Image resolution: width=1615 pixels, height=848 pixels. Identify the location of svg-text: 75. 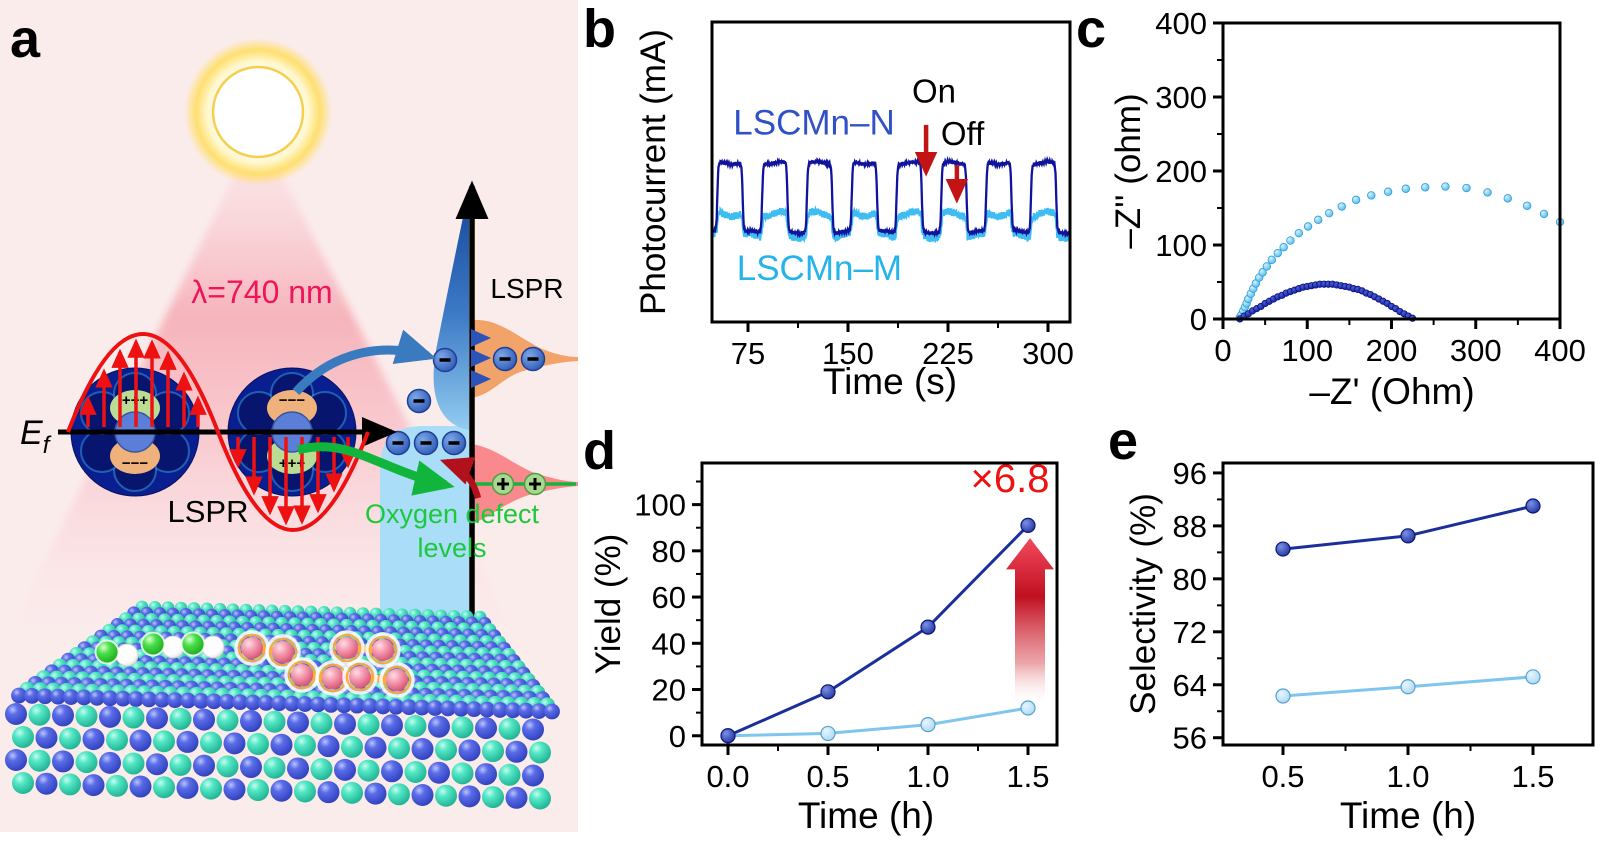
(748, 353).